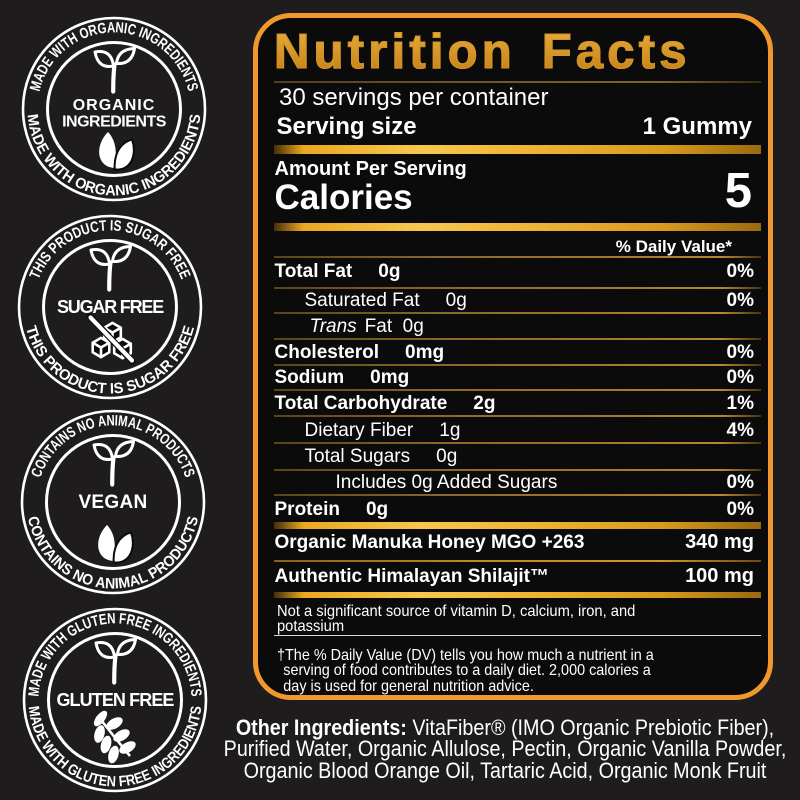  I want to click on svg-text: INGREDIENTS, so click(114, 121).